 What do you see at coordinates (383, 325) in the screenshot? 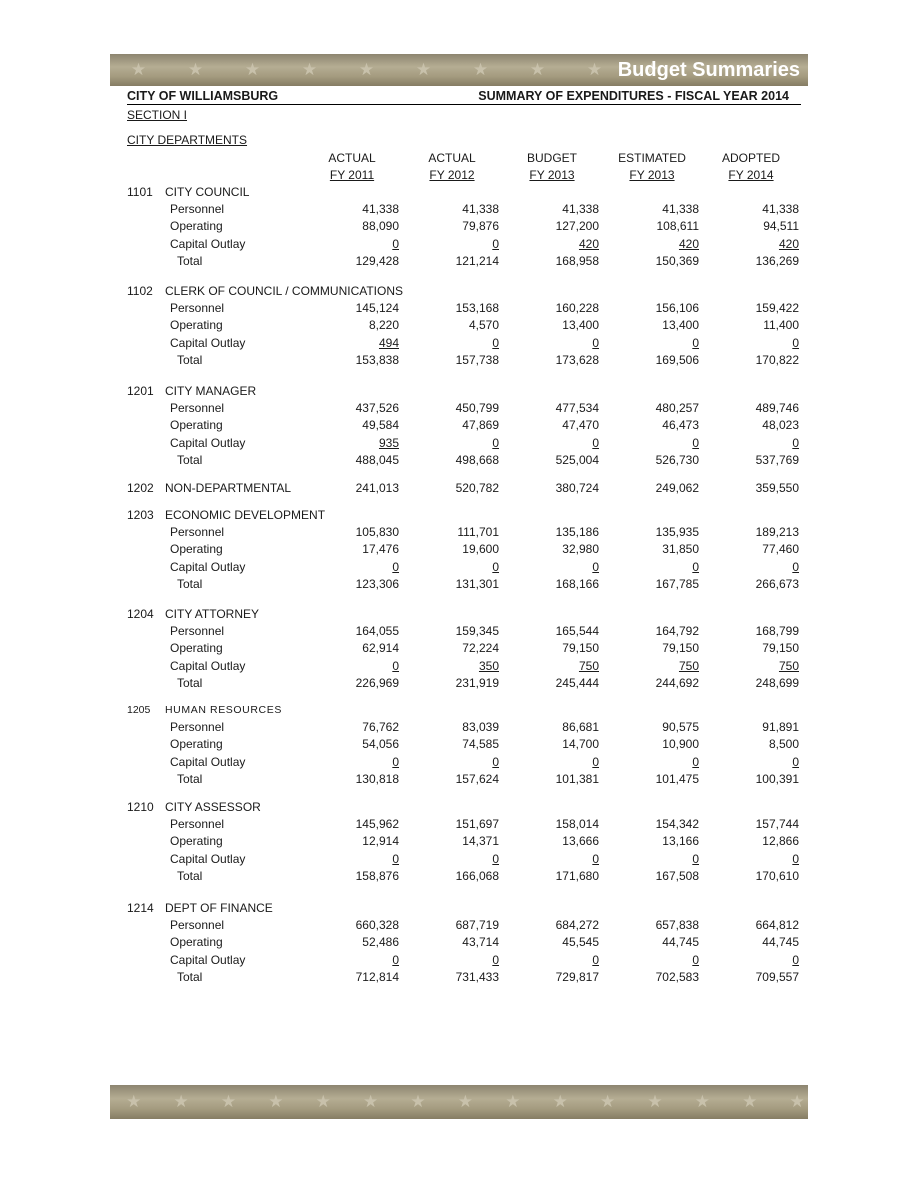
I see `amount-cell: 8,220` at bounding box center [383, 325].